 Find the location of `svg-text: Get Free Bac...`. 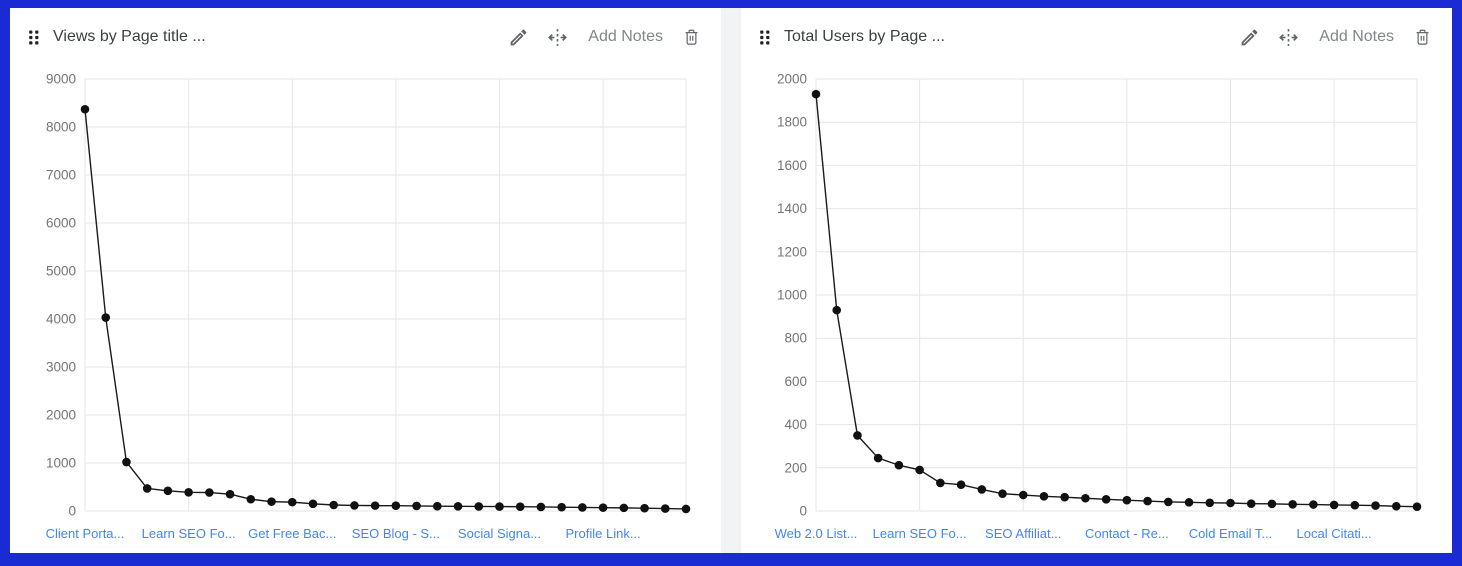

svg-text: Get Free Bac... is located at coordinates (292, 533).